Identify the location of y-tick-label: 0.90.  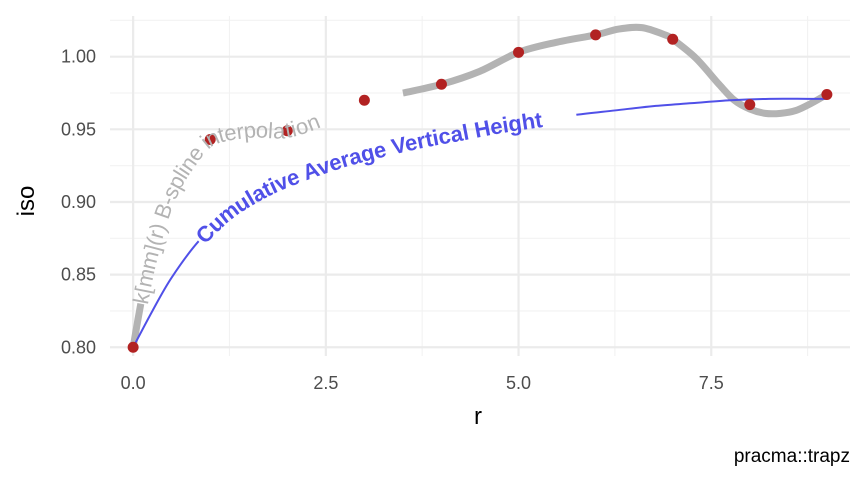
(78, 202).